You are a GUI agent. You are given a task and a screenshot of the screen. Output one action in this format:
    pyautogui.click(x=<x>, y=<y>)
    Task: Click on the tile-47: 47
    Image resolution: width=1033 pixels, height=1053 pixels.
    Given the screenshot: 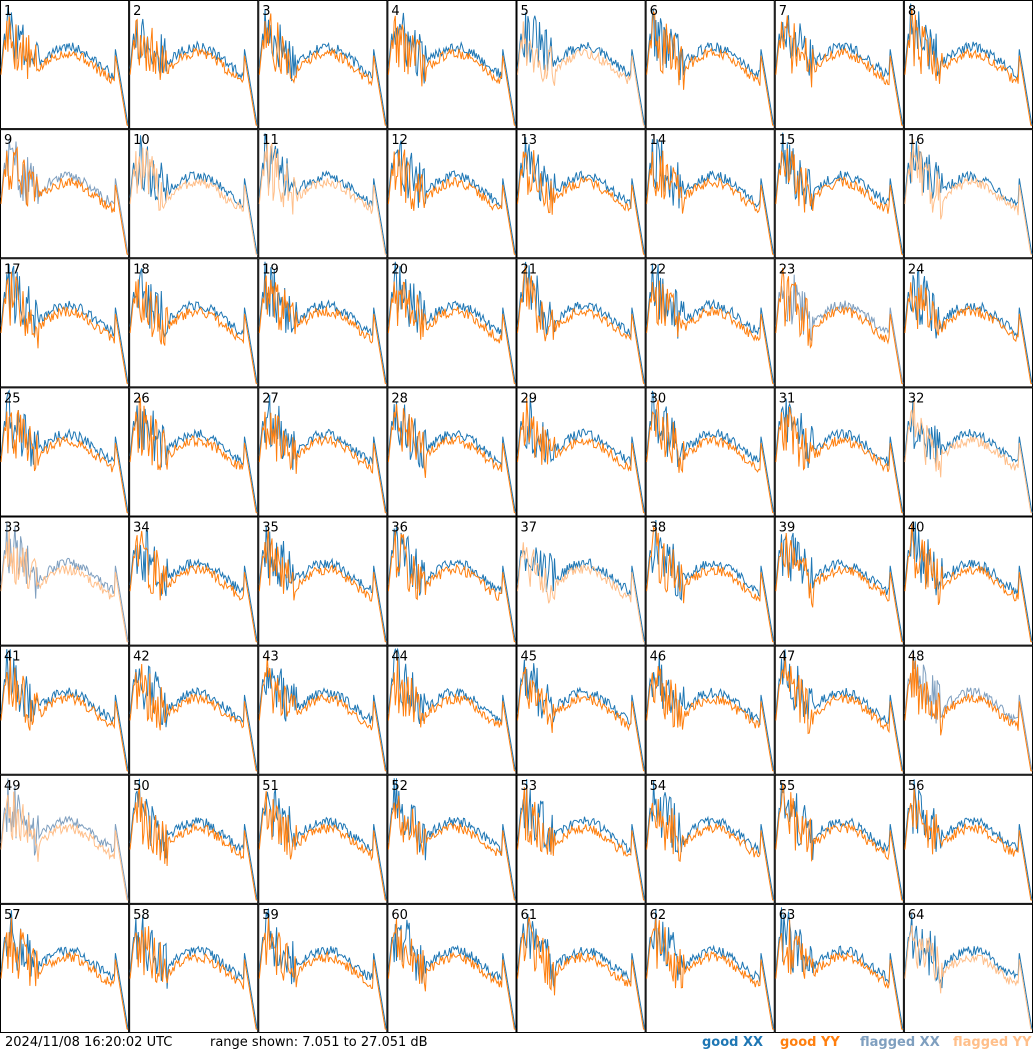 What is the action you would take?
    pyautogui.click(x=839, y=710)
    